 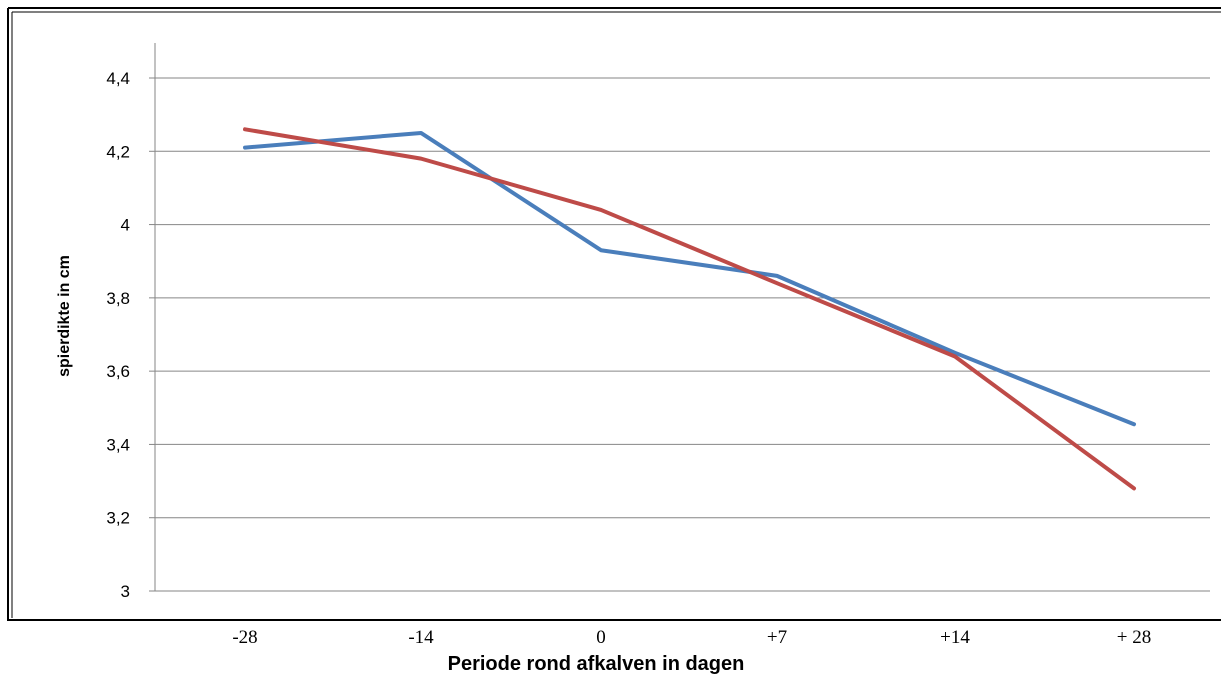 What do you see at coordinates (118, 444) in the screenshot?
I see `y-tick-label: 3,4` at bounding box center [118, 444].